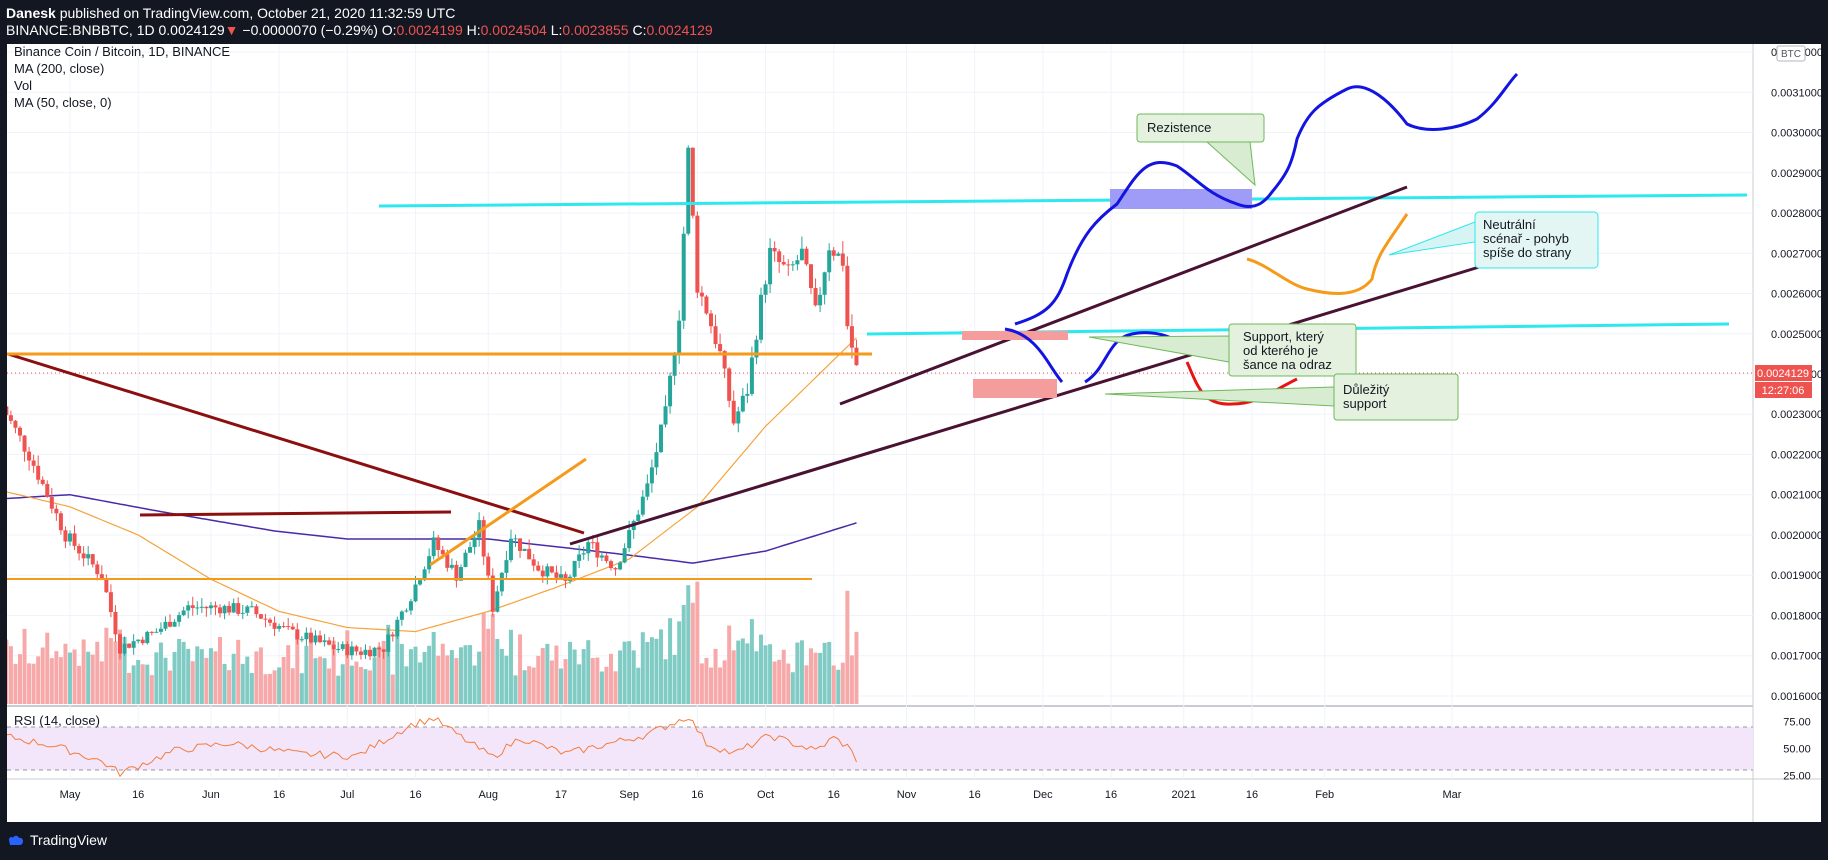 This screenshot has width=1828, height=860. What do you see at coordinates (1123, 295) in the screenshot?
I see `upper-trend-line` at bounding box center [1123, 295].